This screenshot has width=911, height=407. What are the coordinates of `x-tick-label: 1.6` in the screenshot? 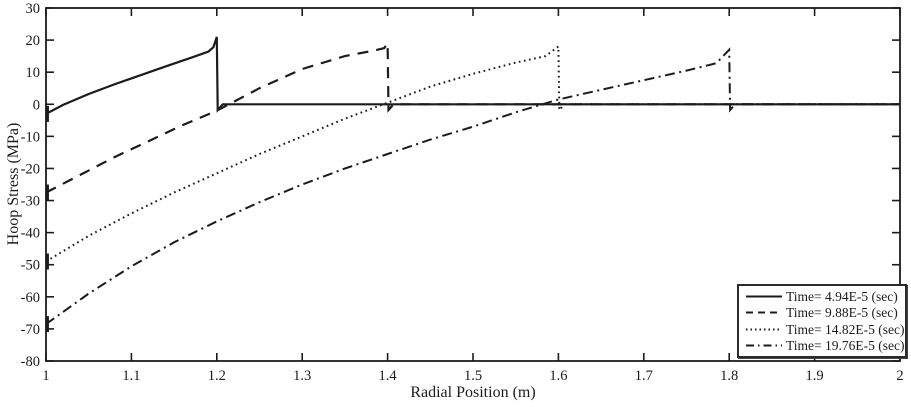 It's located at (558, 376).